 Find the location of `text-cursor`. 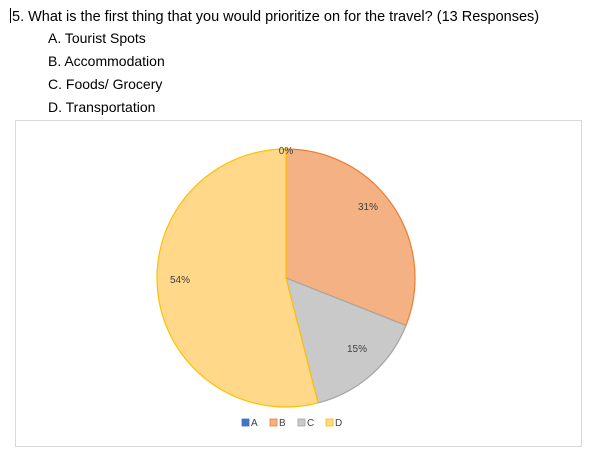

text-cursor is located at coordinates (10, 15).